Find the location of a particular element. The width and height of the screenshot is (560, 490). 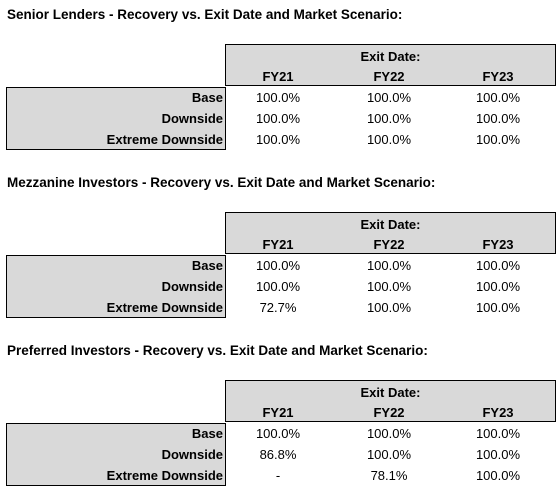

value-cell: 86.8% is located at coordinates (278, 454).